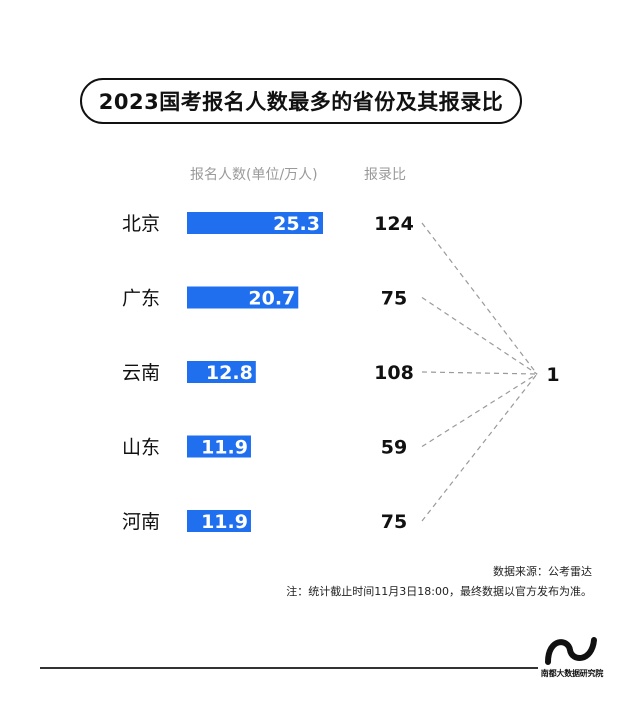  What do you see at coordinates (394, 224) in the screenshot?
I see `ratio-value-label: 124` at bounding box center [394, 224].